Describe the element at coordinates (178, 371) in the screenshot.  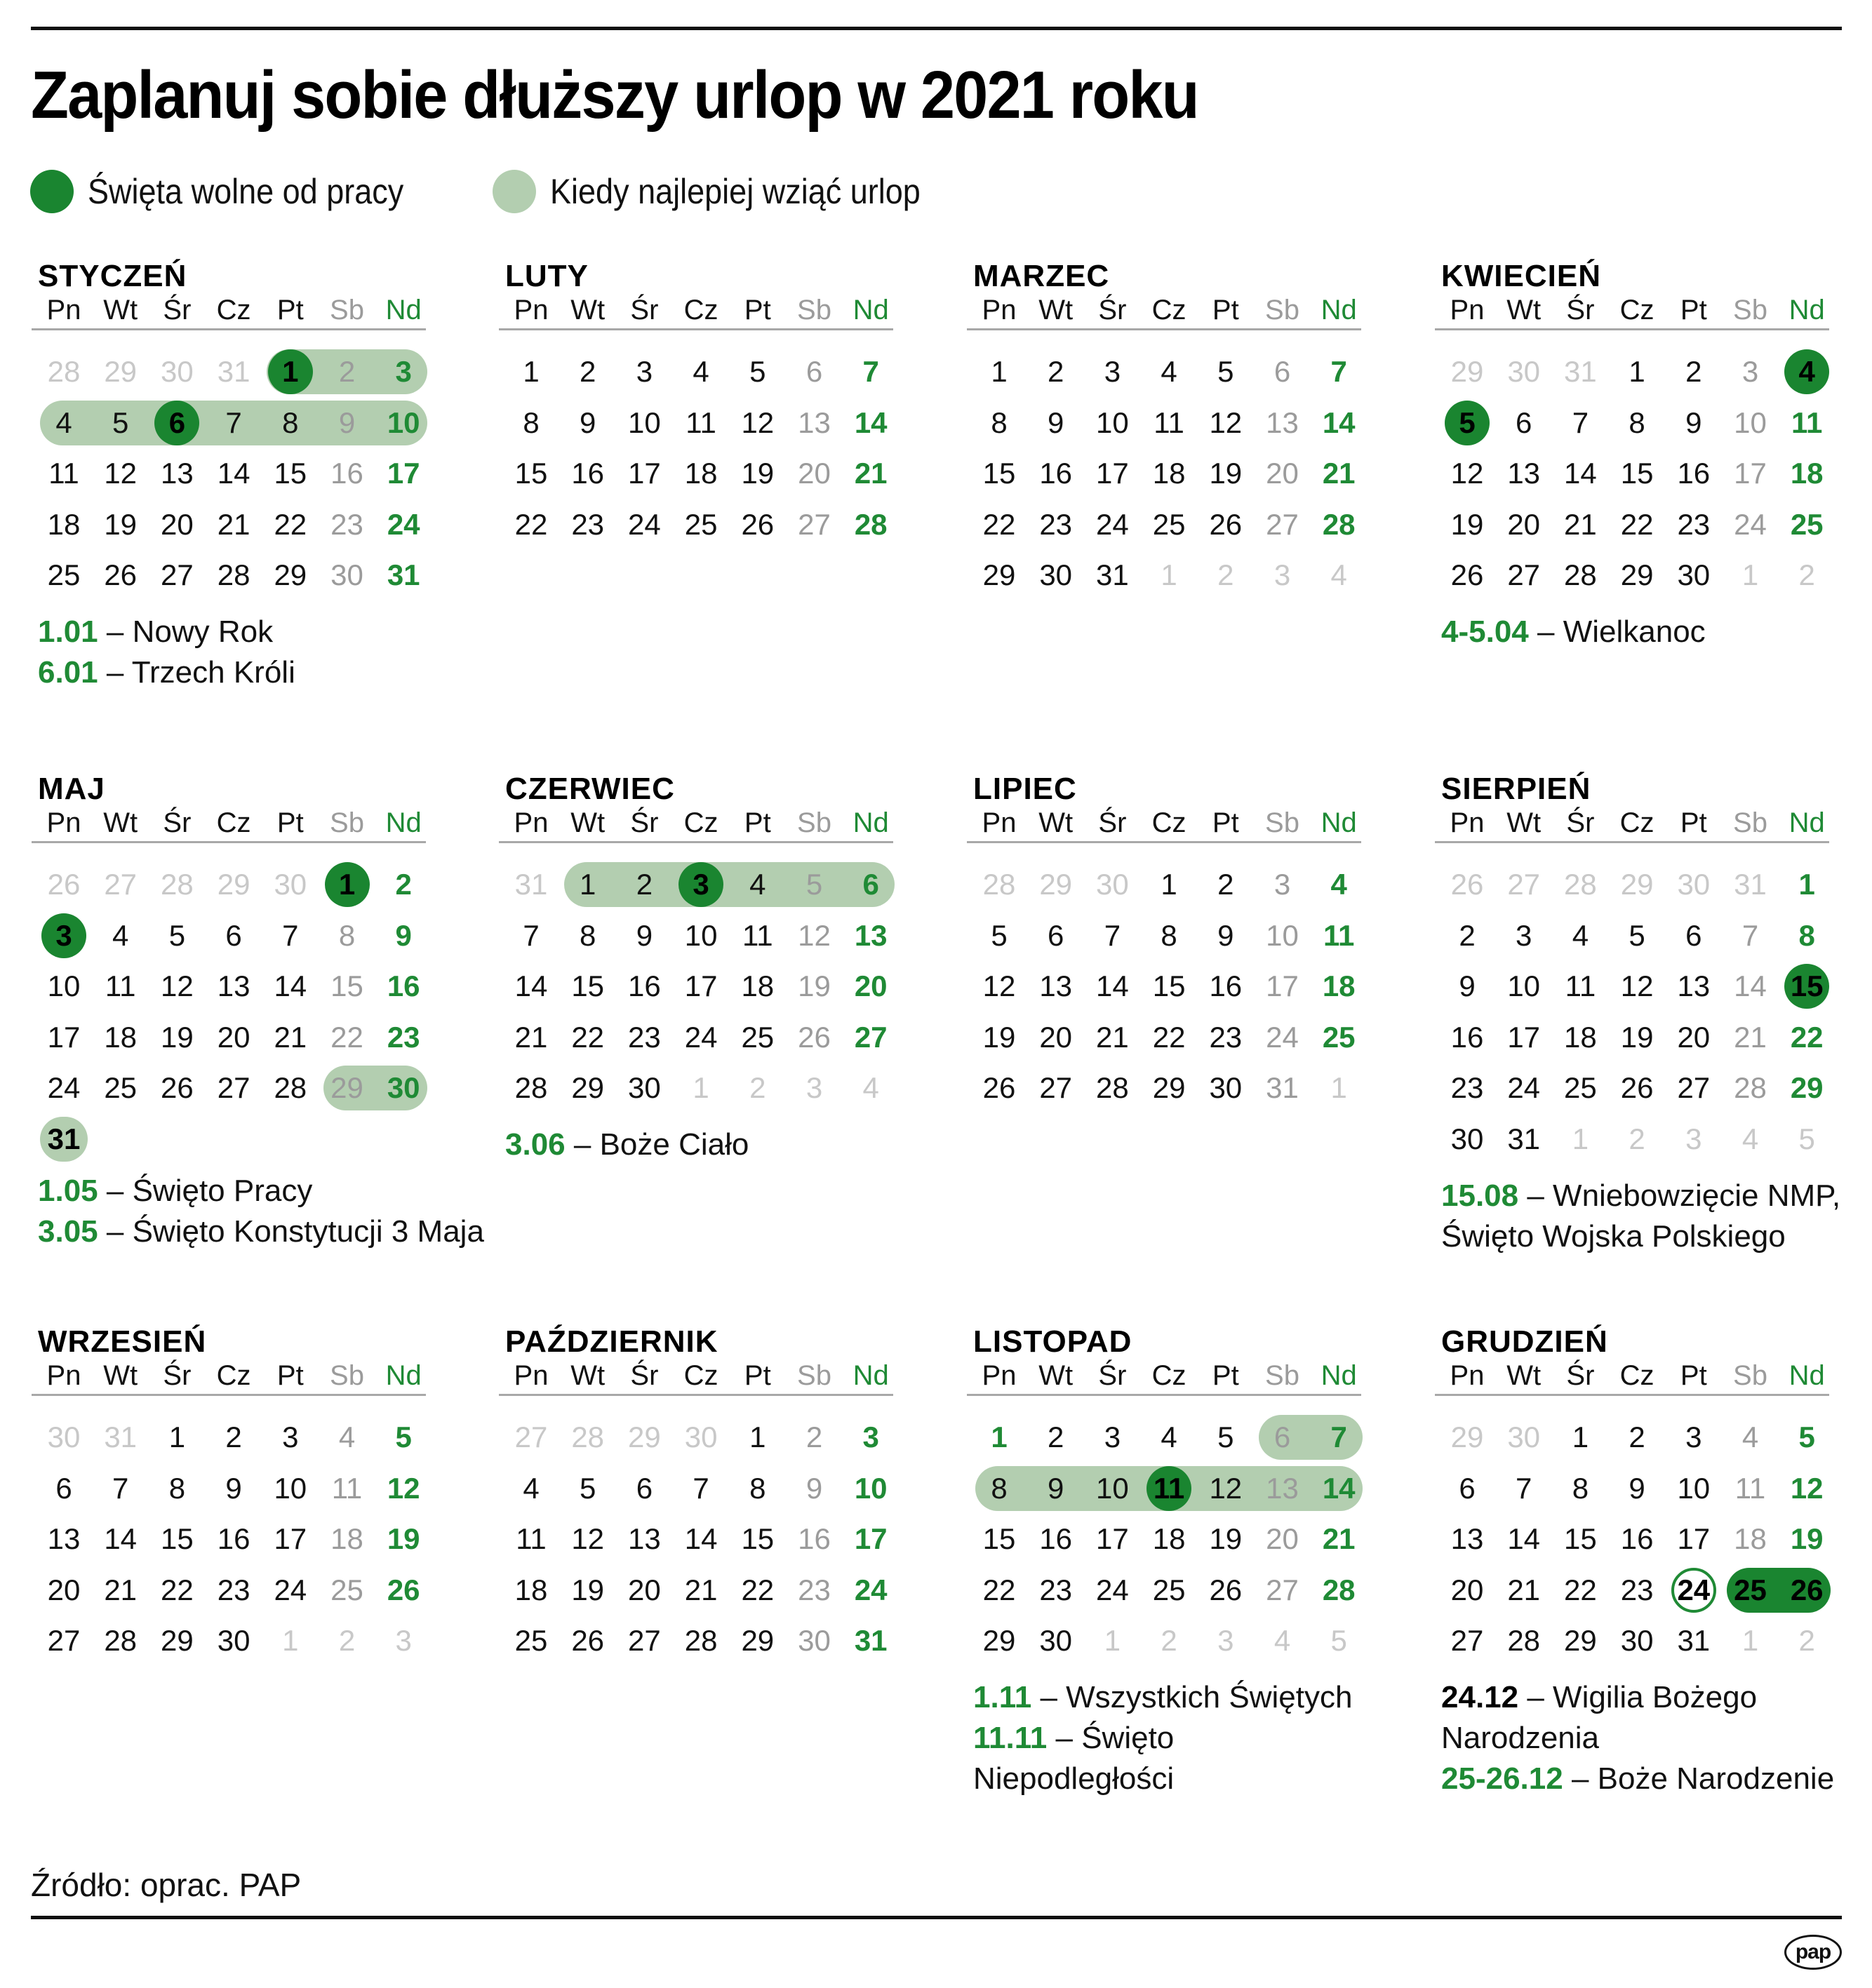
I see `day-cell: 30` at that location.